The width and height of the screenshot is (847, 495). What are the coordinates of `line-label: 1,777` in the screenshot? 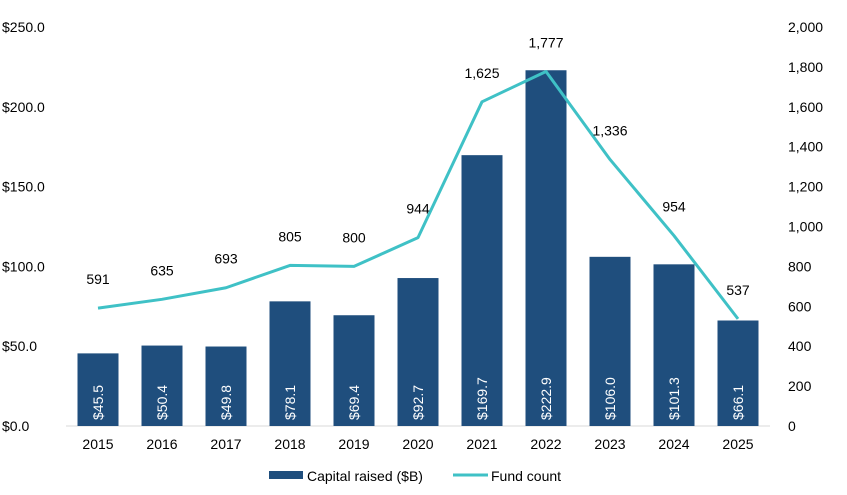 It's located at (545, 42).